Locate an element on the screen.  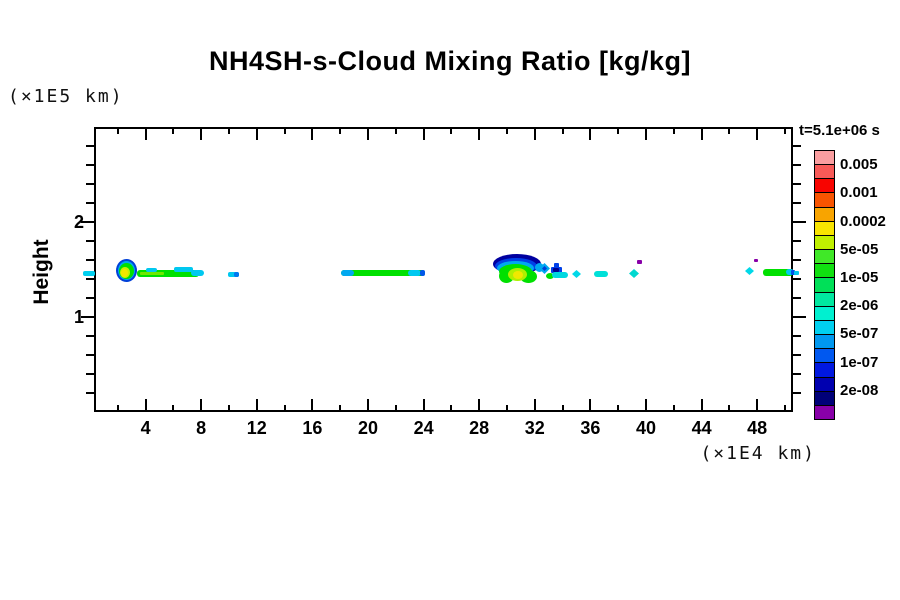
x-tick-label: 24 is located at coordinates (423, 428).